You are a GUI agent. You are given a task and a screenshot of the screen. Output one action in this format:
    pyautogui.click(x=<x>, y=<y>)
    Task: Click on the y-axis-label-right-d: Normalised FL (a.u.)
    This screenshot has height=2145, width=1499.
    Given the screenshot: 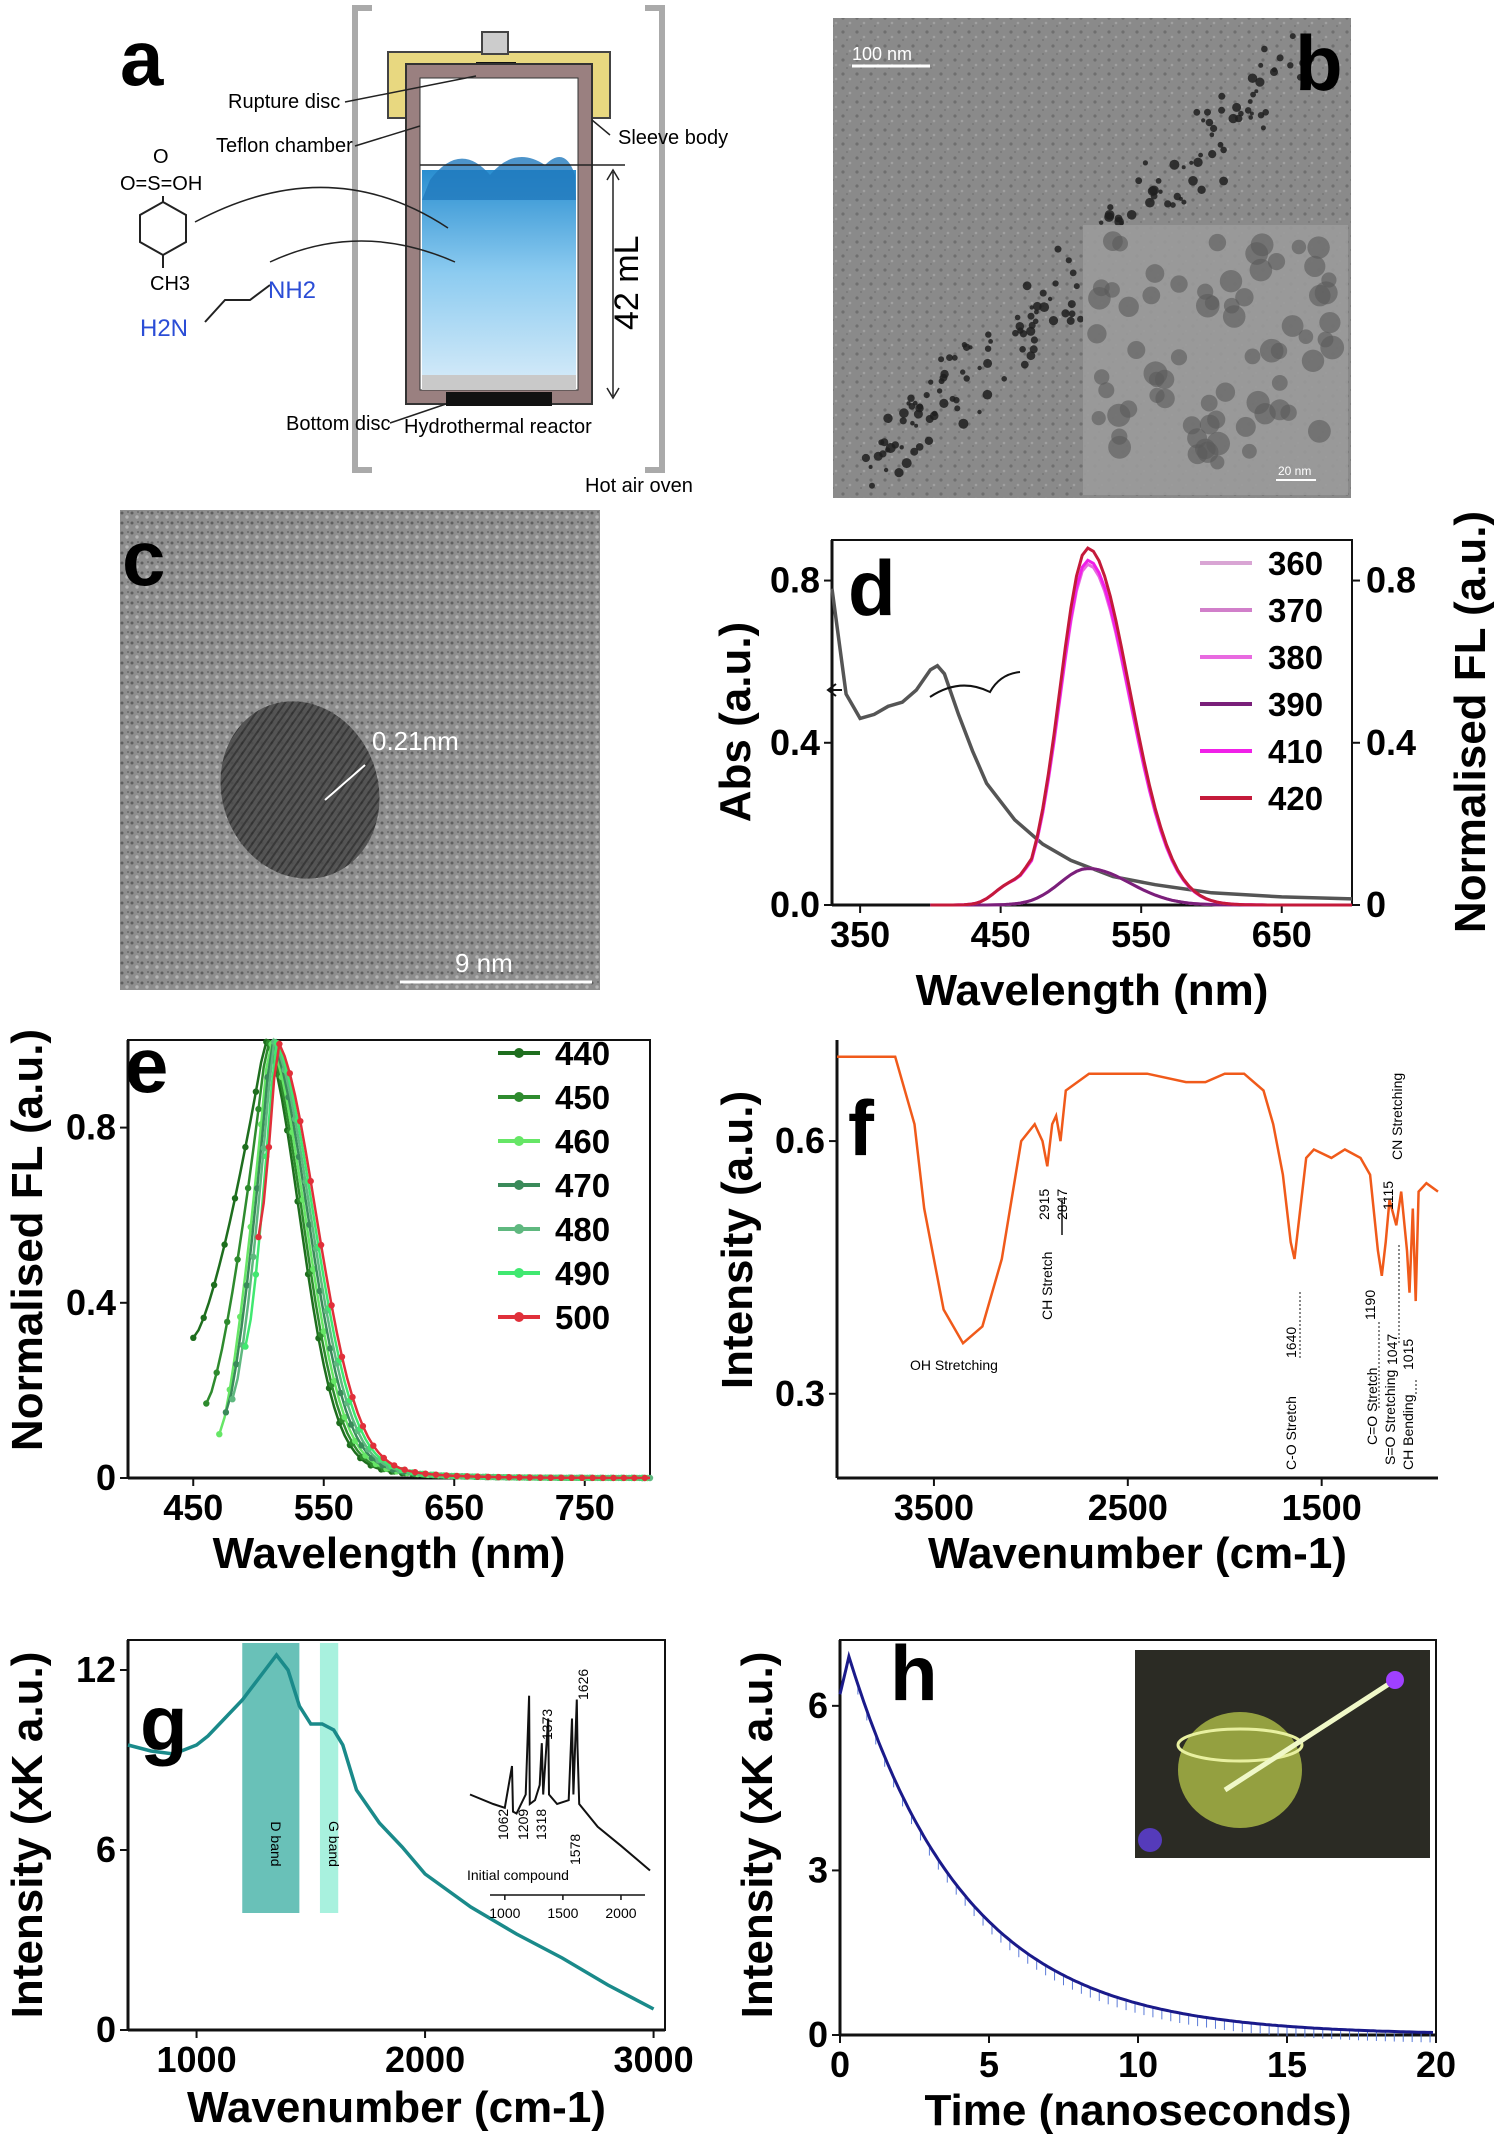 What is the action you would take?
    pyautogui.click(x=1470, y=722)
    